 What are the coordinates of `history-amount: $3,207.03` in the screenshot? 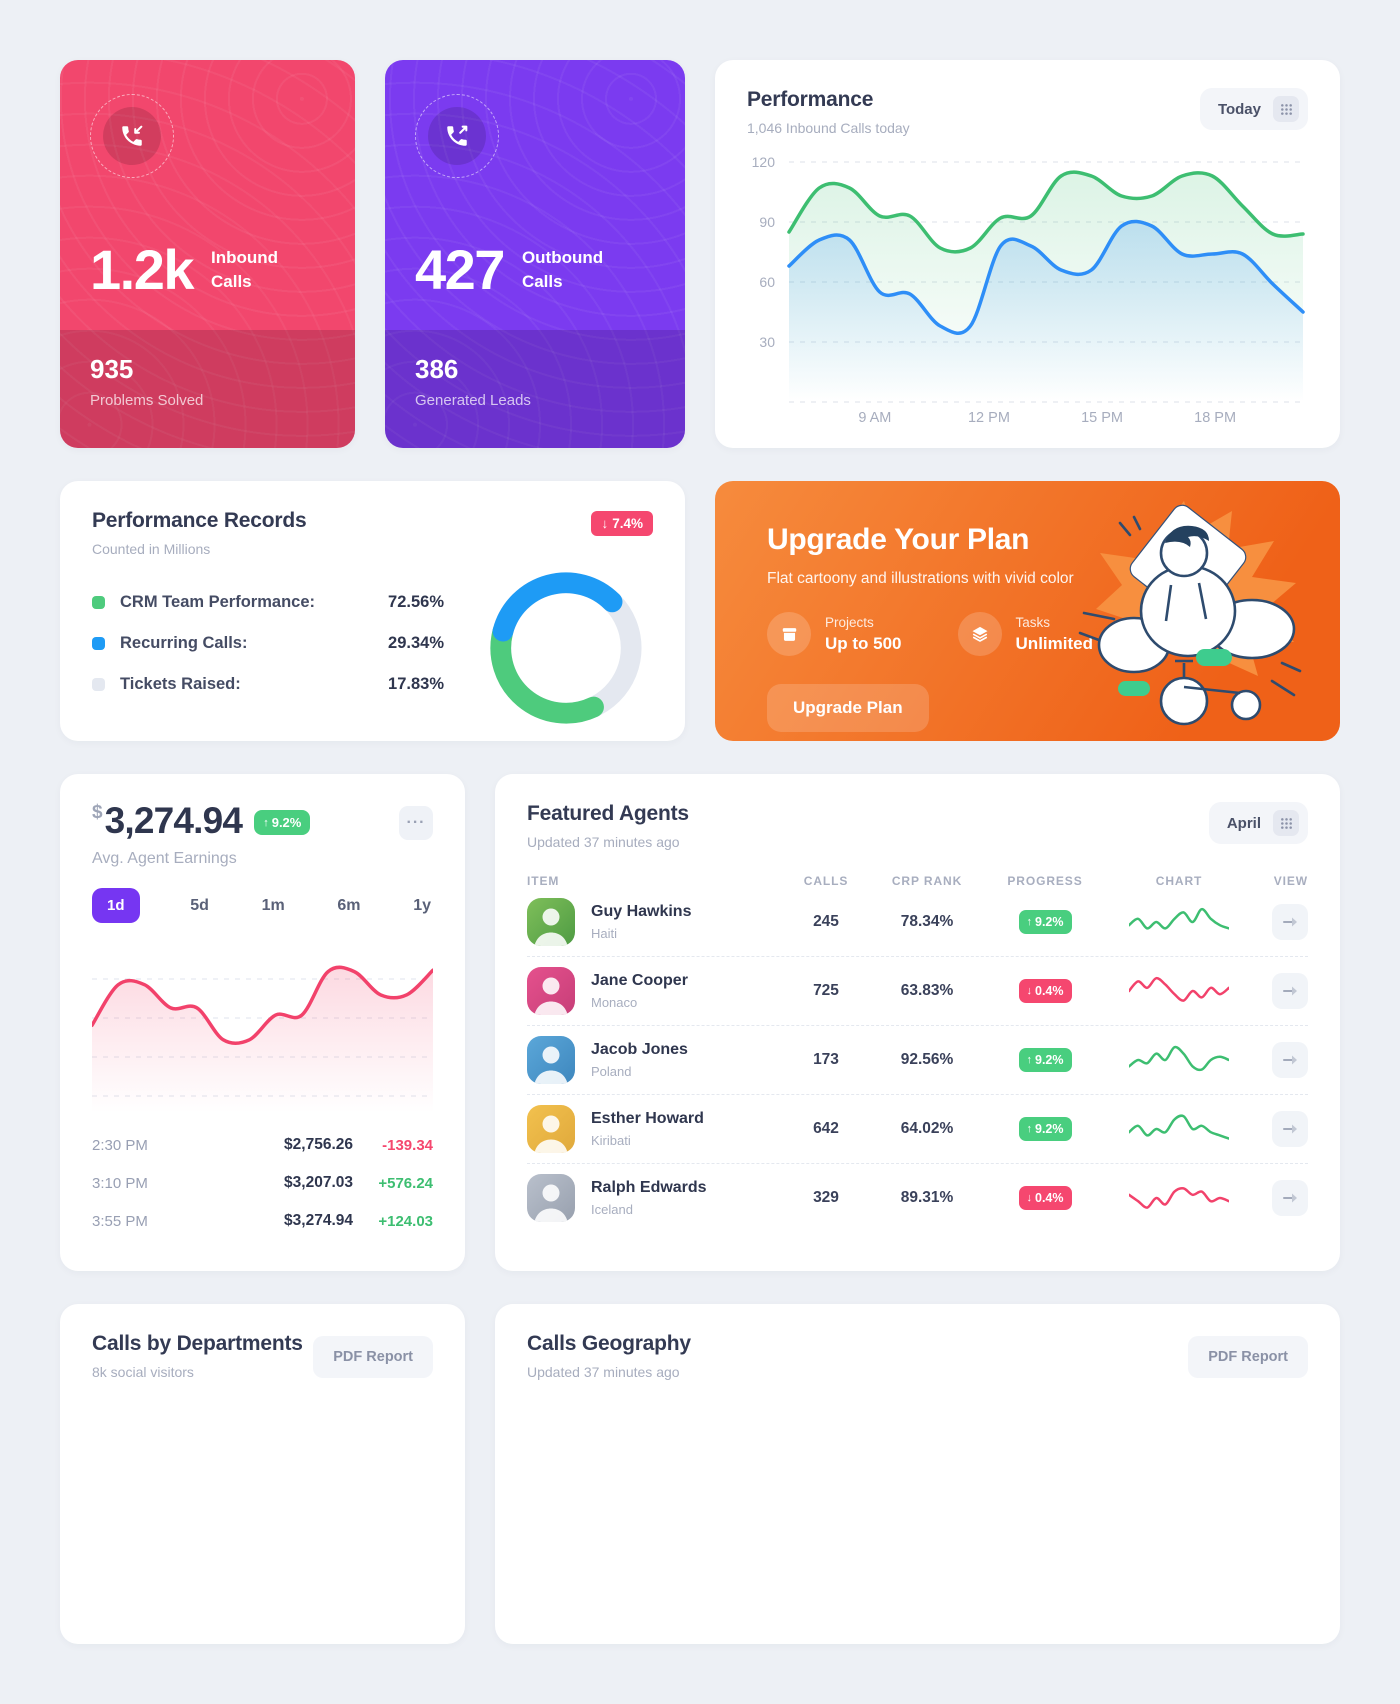 It's located at (318, 1182).